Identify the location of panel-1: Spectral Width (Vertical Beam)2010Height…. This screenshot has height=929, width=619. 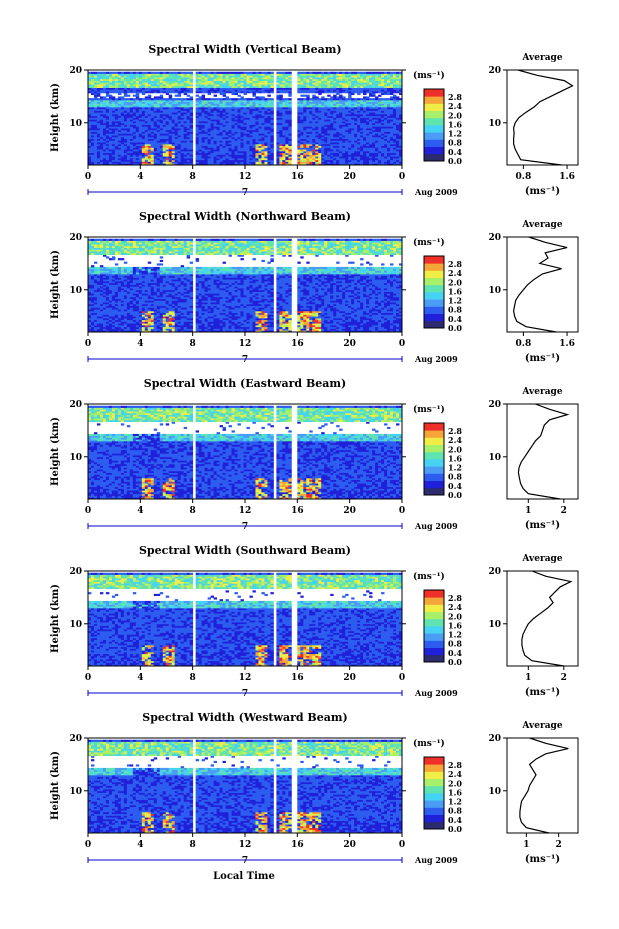
(314, 120).